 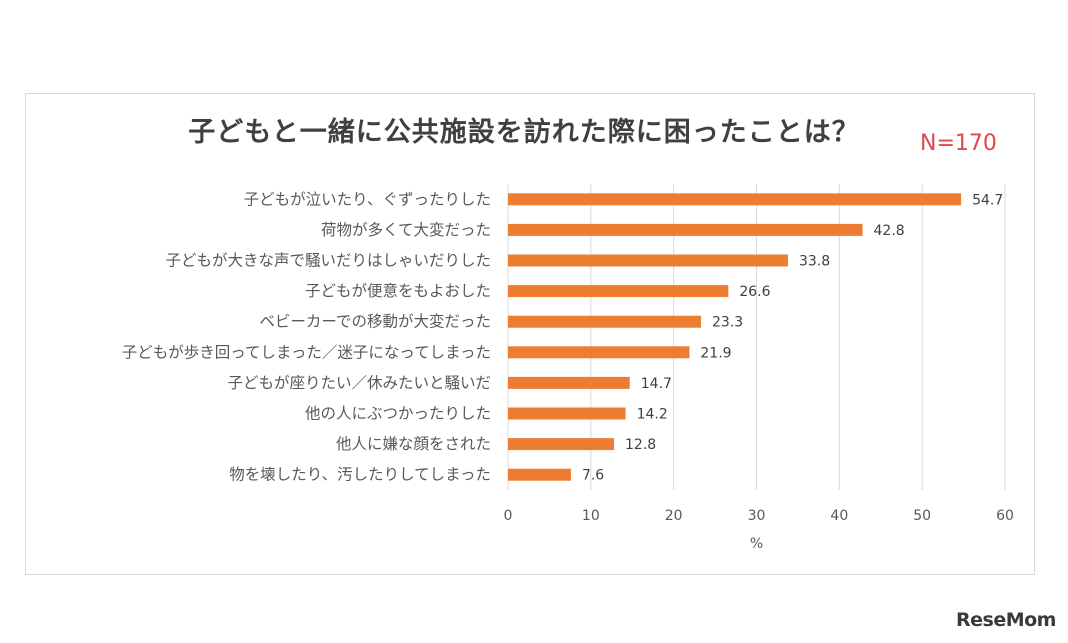 What do you see at coordinates (958, 143) in the screenshot?
I see `sample-size-label: N=170` at bounding box center [958, 143].